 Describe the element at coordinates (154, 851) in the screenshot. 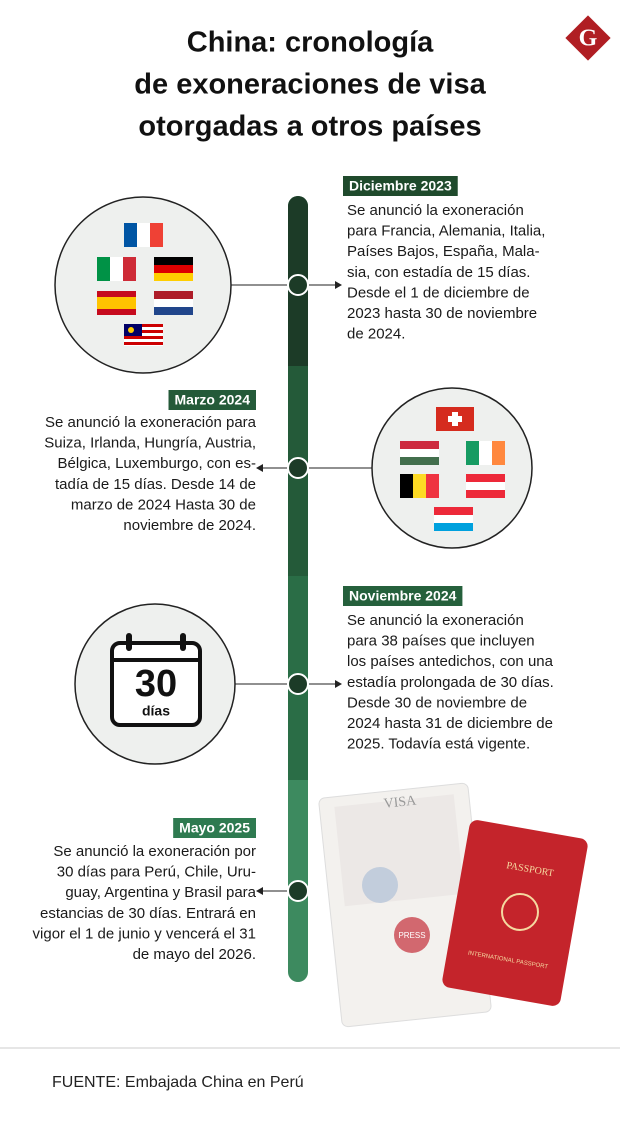

I see `event-text-line: Se anunció la exoneración por` at that location.